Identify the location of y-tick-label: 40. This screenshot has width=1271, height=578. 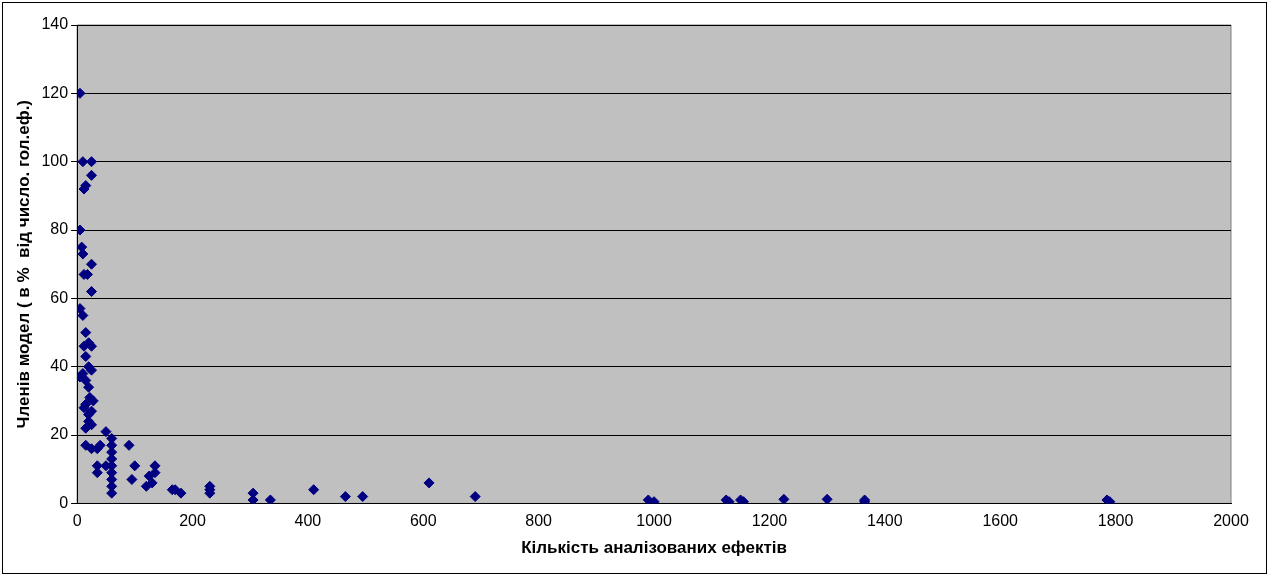
(59, 366).